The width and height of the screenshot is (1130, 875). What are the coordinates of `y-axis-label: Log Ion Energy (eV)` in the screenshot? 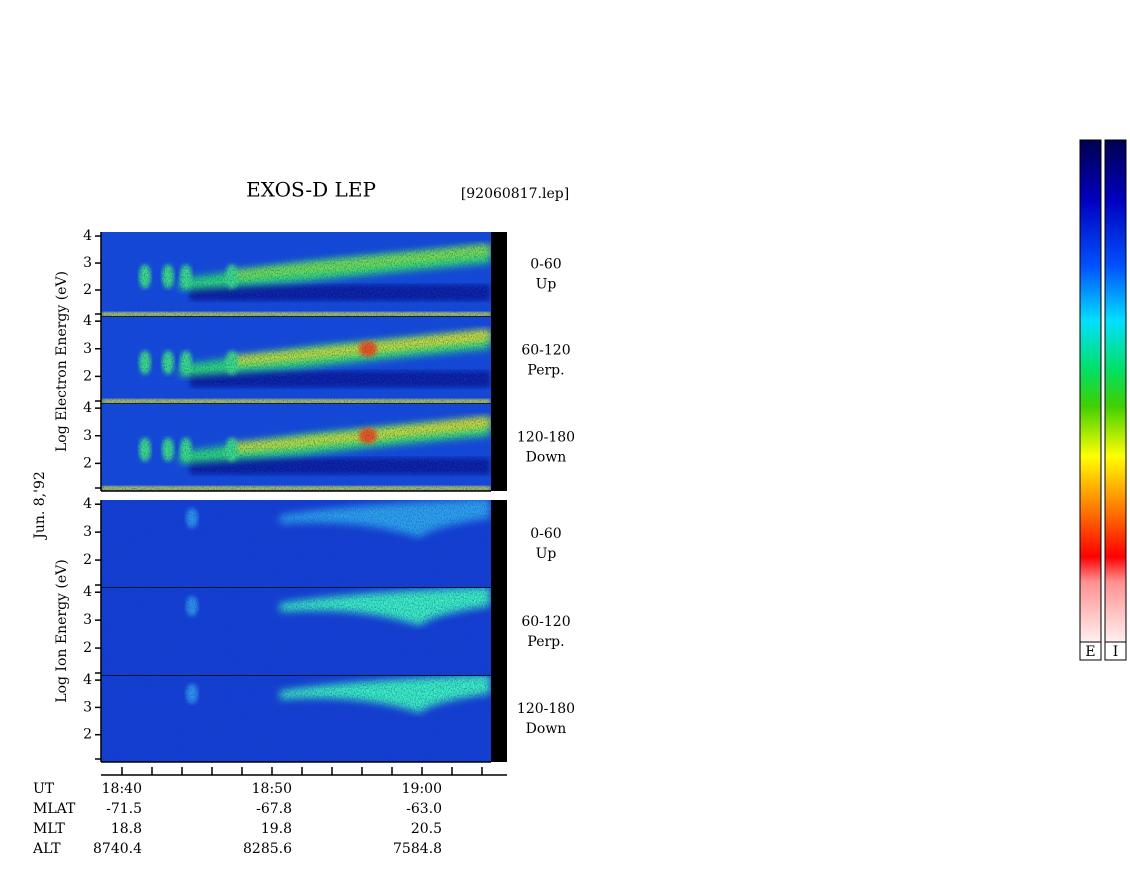 It's located at (62, 630).